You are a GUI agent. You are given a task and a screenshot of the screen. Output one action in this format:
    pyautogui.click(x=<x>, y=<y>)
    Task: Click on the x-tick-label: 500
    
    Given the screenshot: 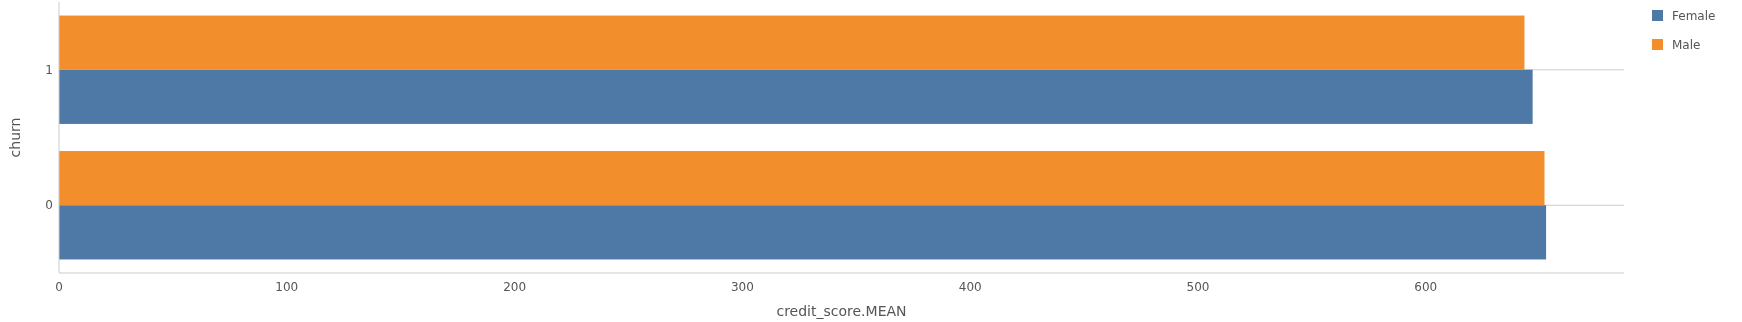 What is the action you would take?
    pyautogui.click(x=1198, y=287)
    